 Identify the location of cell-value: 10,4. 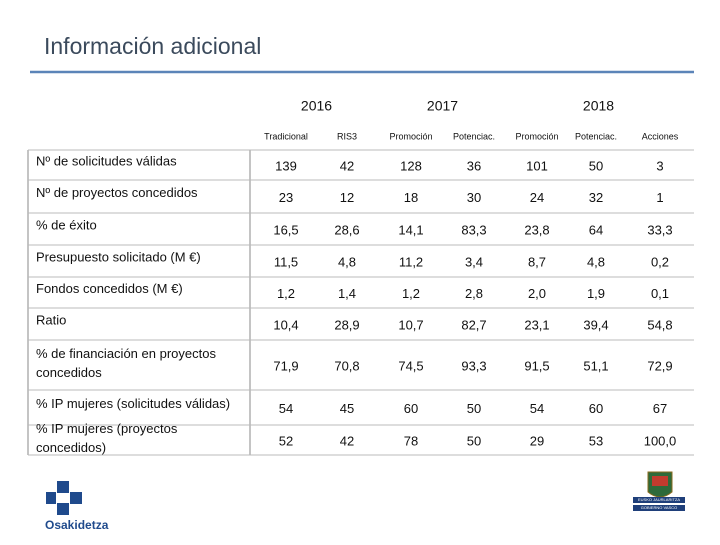
(285, 324).